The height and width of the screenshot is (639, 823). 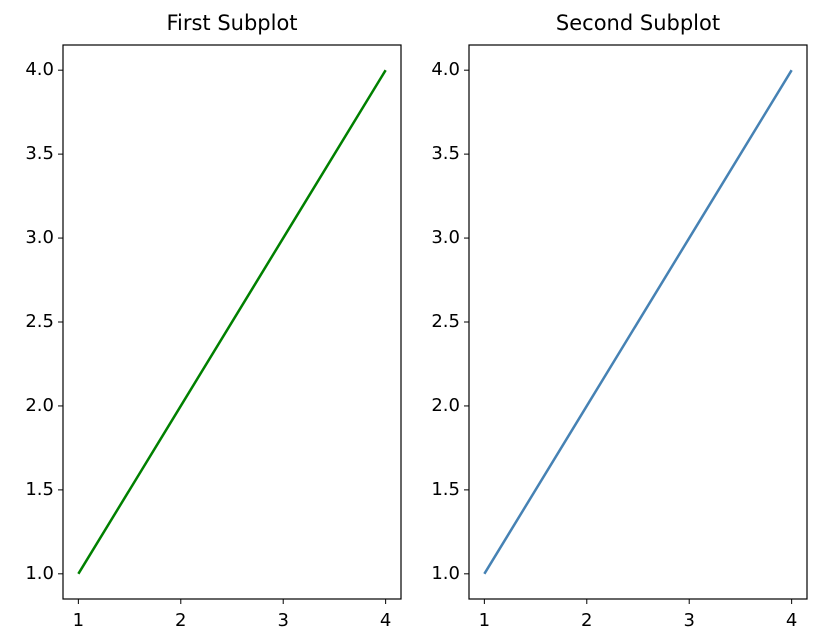 What do you see at coordinates (231, 23) in the screenshot?
I see `chart-title: First Subplot` at bounding box center [231, 23].